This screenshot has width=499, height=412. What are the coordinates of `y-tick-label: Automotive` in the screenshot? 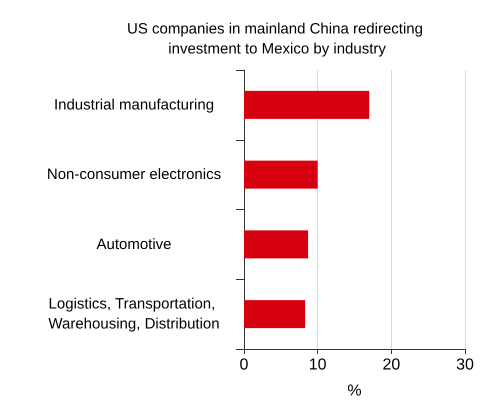 It's located at (134, 244).